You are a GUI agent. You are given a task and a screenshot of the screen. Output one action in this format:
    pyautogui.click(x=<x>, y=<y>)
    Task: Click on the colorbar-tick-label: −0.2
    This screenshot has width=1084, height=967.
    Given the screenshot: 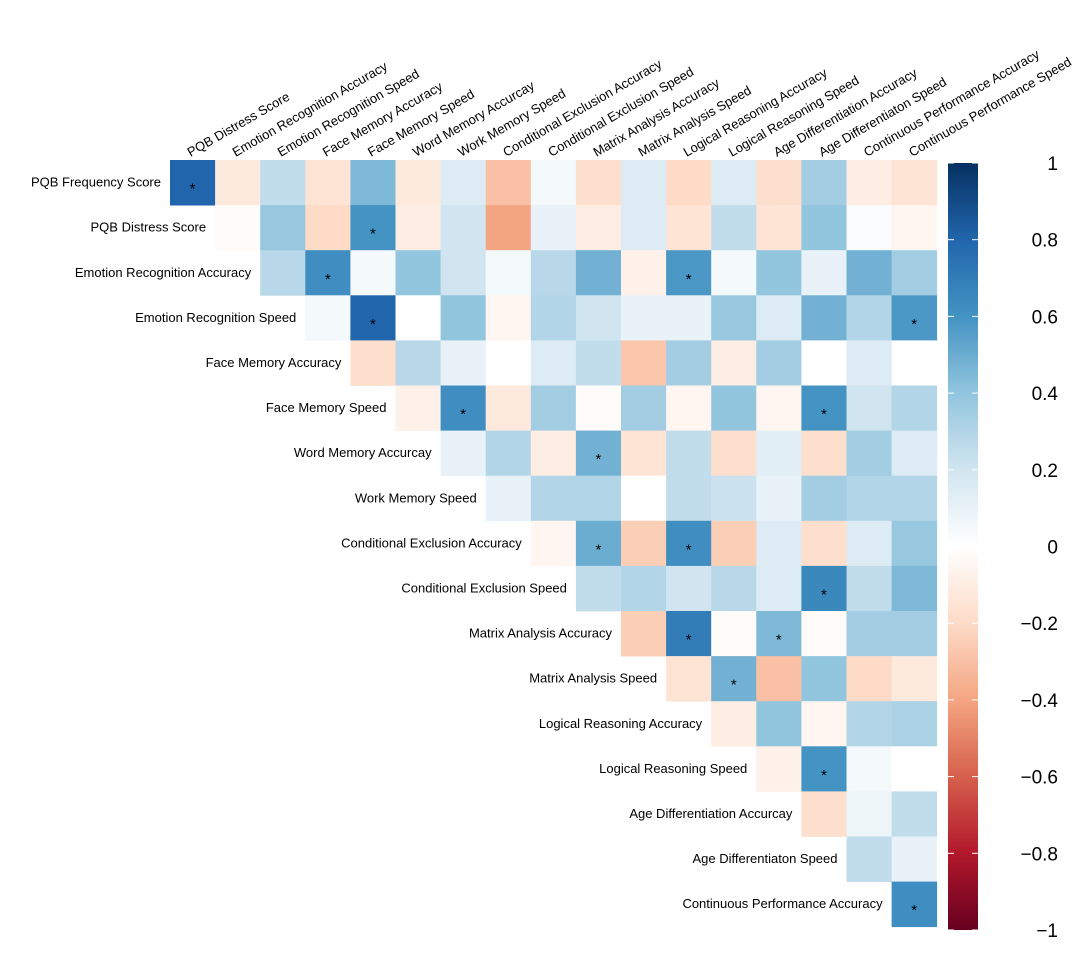 What is the action you would take?
    pyautogui.click(x=1039, y=624)
    